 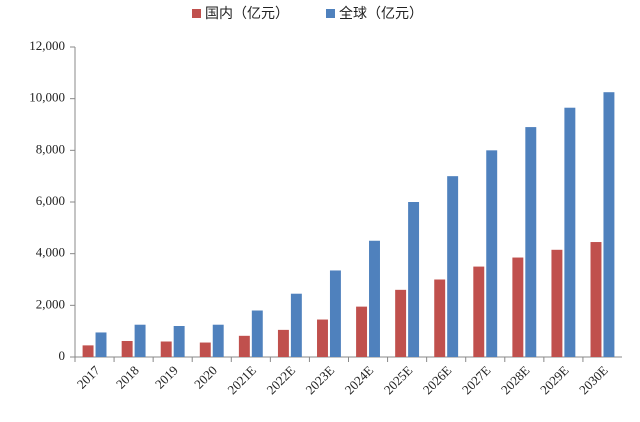 What do you see at coordinates (398, 380) in the screenshot?
I see `x-tick-label: 2025E` at bounding box center [398, 380].